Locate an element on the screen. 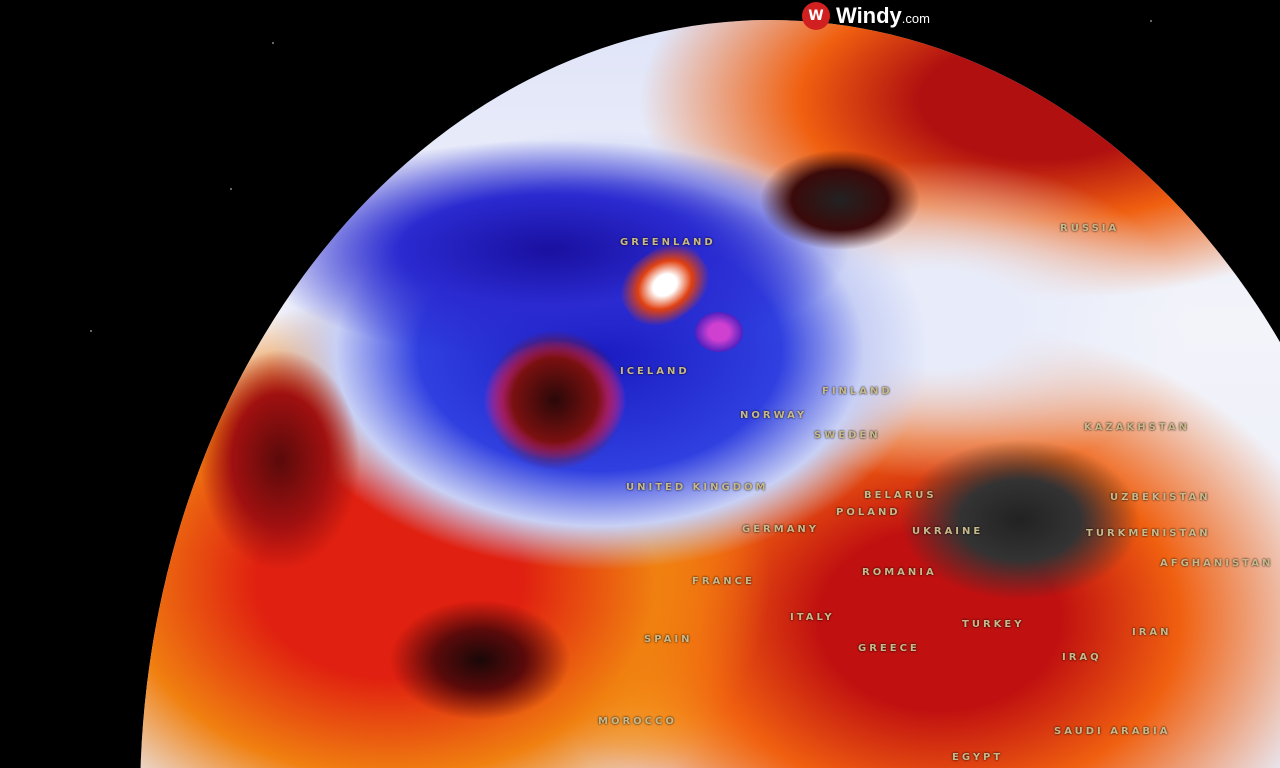 The width and height of the screenshot is (1280, 768). country-label: FINLAND is located at coordinates (857, 391).